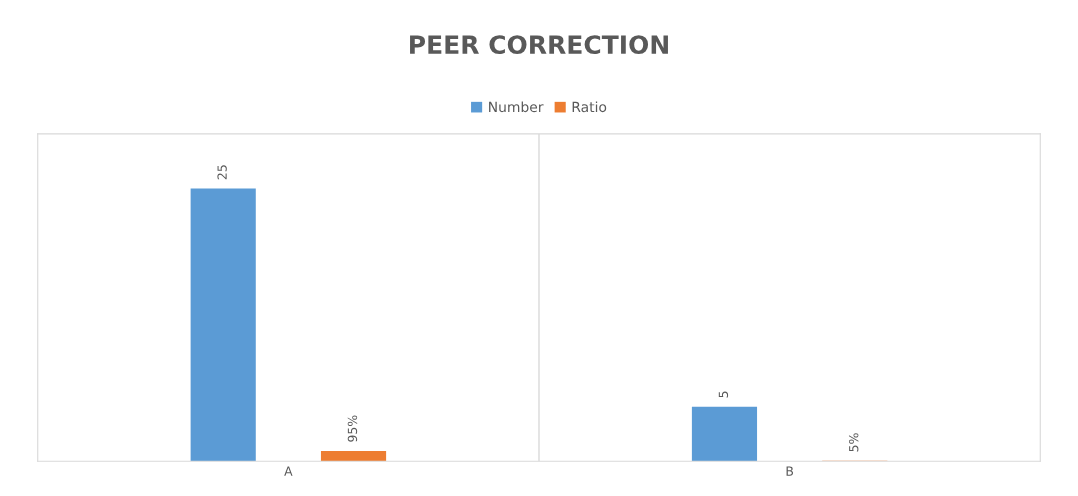  What do you see at coordinates (589, 107) in the screenshot?
I see `legend-label: Ratio` at bounding box center [589, 107].